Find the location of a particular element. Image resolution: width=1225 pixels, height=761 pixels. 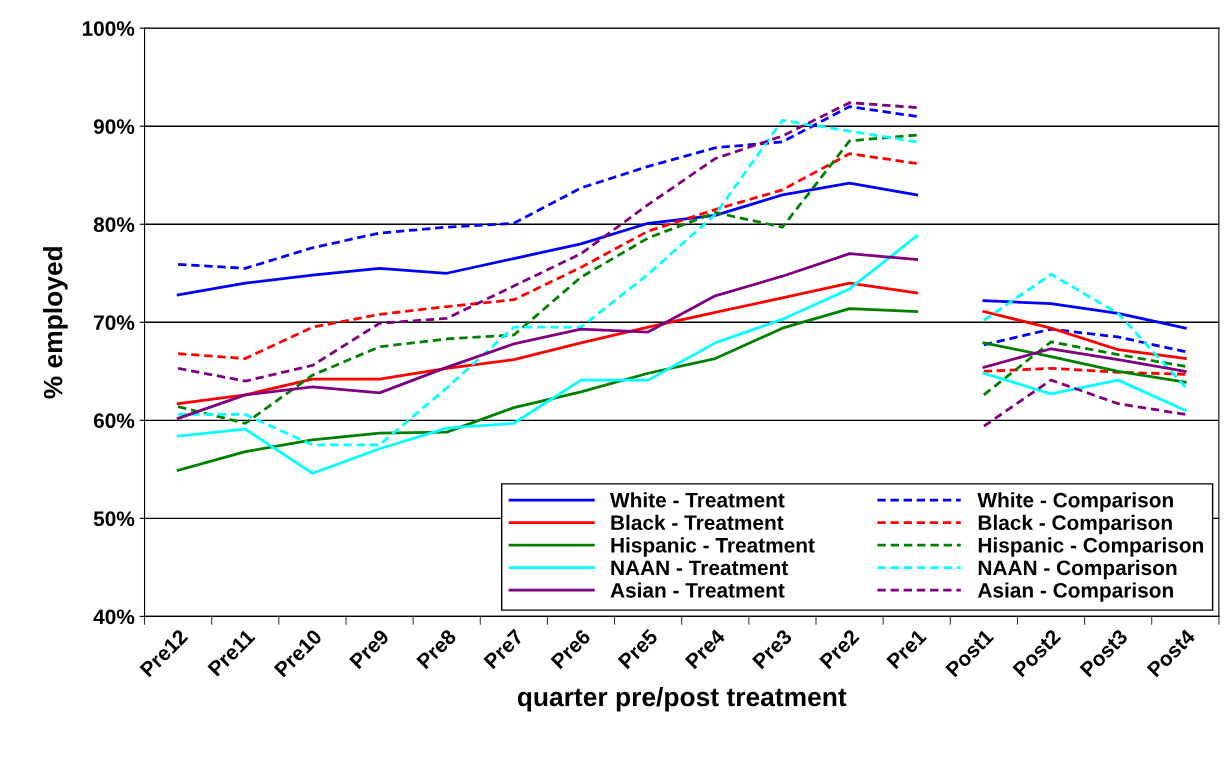

legend-label: Hispanic - Comparison is located at coordinates (1091, 547).